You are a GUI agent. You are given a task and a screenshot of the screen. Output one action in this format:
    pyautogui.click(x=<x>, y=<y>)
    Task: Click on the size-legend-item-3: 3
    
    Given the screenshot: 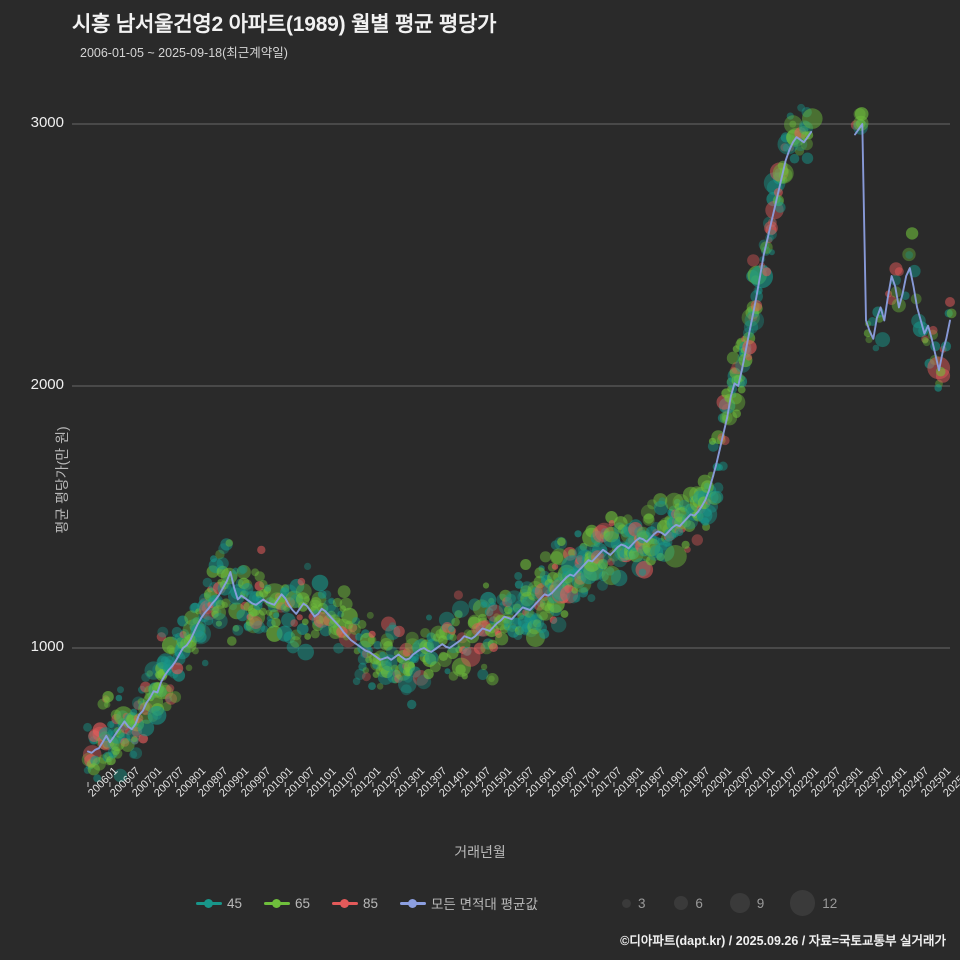 What is the action you would take?
    pyautogui.click(x=634, y=903)
    